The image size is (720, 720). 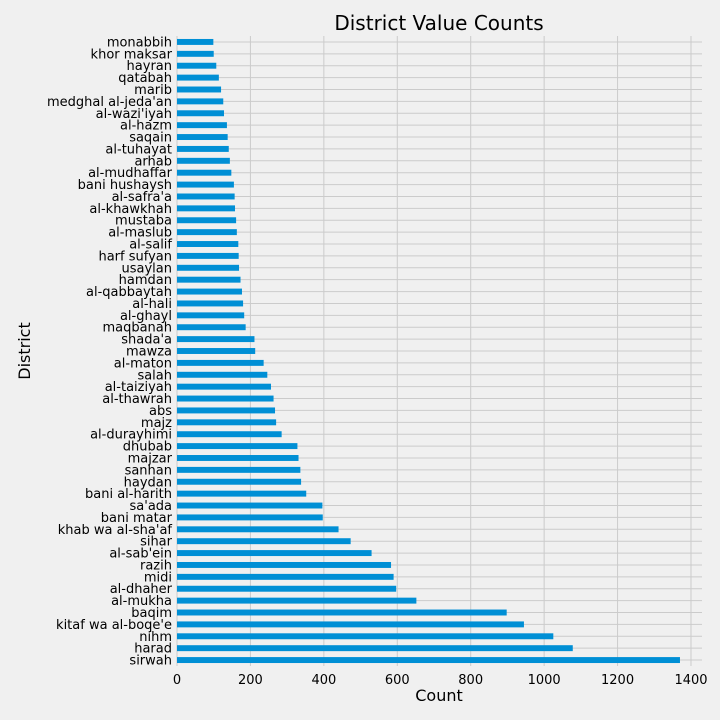 I want to click on y-tick-label: al-dhaher, so click(x=141, y=589).